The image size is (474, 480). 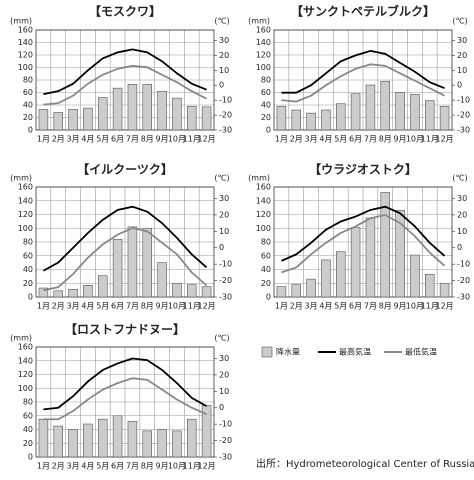 I want to click on x-tick-label: 4月, so click(x=87, y=466).